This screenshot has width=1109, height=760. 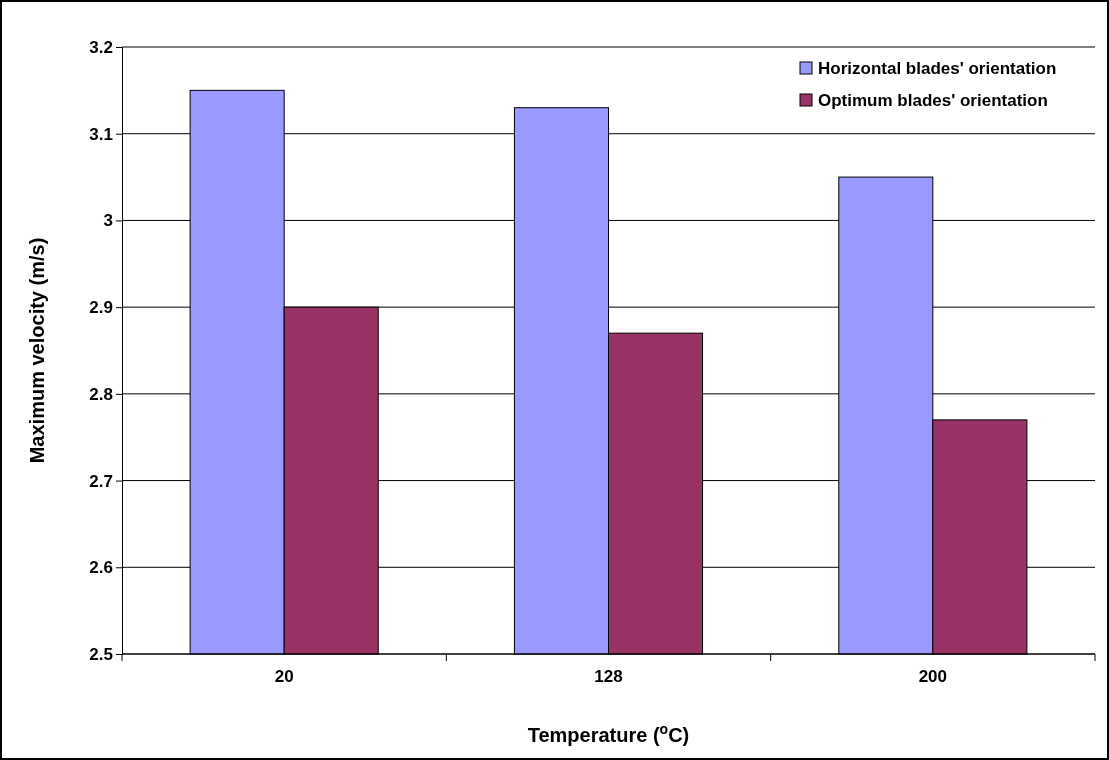 I want to click on y-tick-label: 2.7, so click(x=101, y=481).